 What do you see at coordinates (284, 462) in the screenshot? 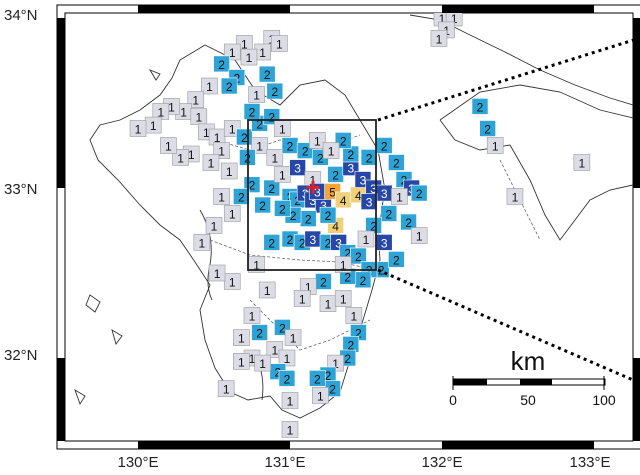
I see `lon-label-131: 131°E` at bounding box center [284, 462].